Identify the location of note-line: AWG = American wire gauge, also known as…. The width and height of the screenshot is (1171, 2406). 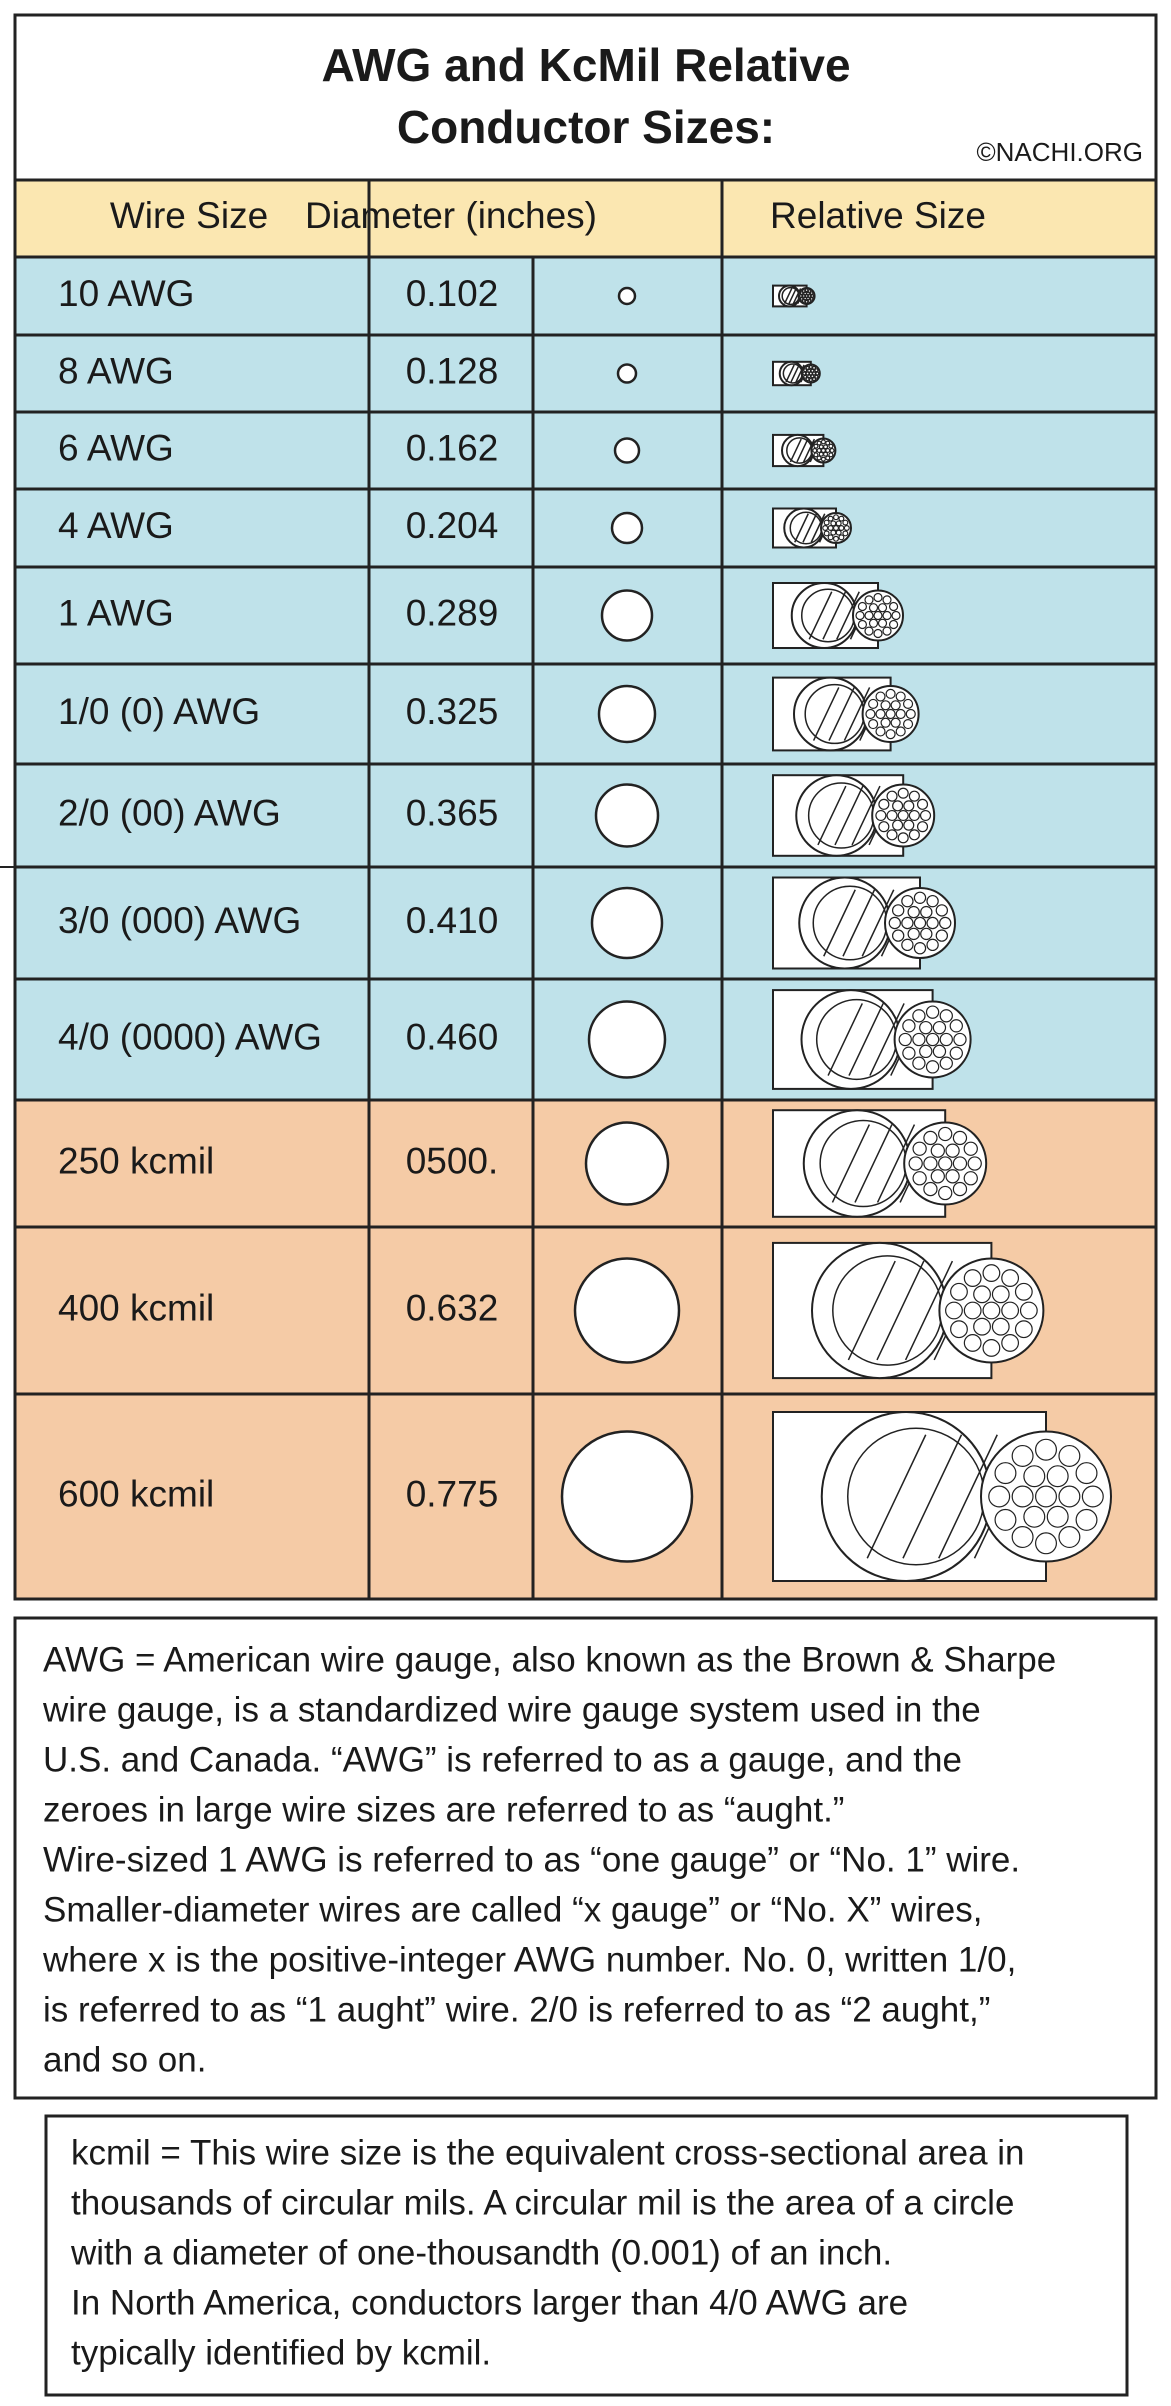
(549, 1659).